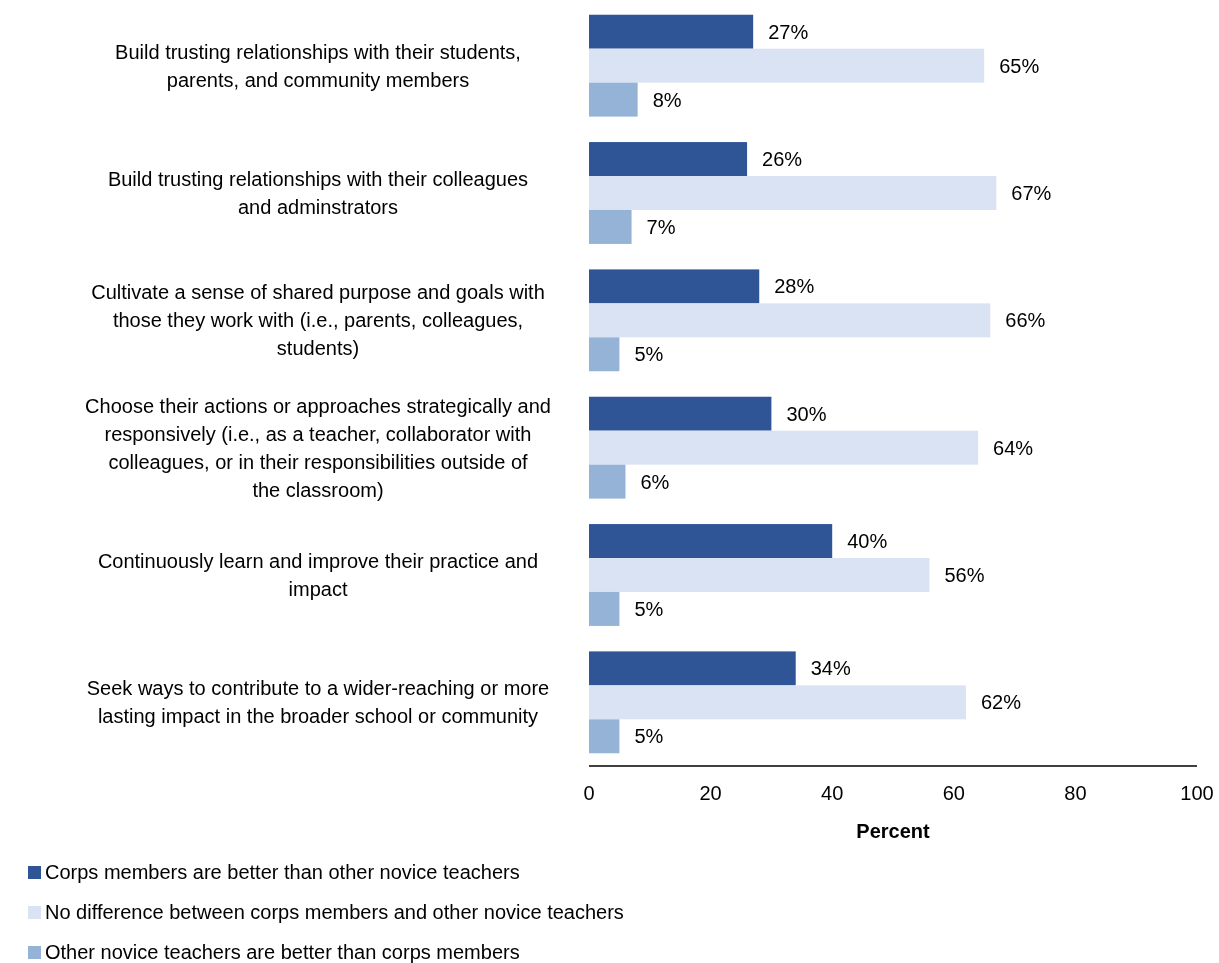 The height and width of the screenshot is (963, 1219). Describe the element at coordinates (334, 912) in the screenshot. I see `legend-label: No difference between corps members and other novice teachers` at that location.